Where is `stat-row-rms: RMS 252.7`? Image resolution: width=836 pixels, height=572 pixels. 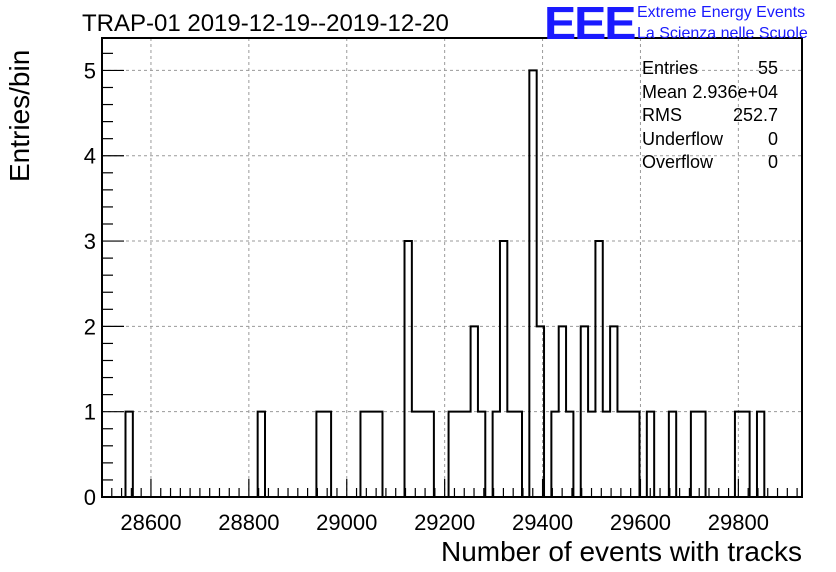
stat-row-rms: RMS 252.7 is located at coordinates (710, 117).